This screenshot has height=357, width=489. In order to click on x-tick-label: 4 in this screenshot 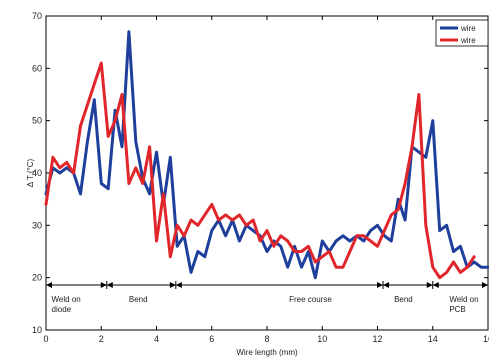, I will do `click(156, 339)`.